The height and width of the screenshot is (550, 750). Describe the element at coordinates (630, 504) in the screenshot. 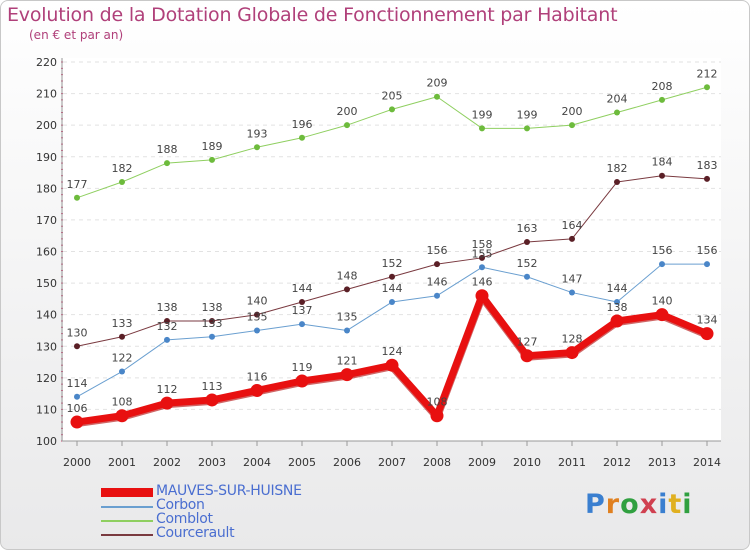

I see `logo-letter: o` at that location.